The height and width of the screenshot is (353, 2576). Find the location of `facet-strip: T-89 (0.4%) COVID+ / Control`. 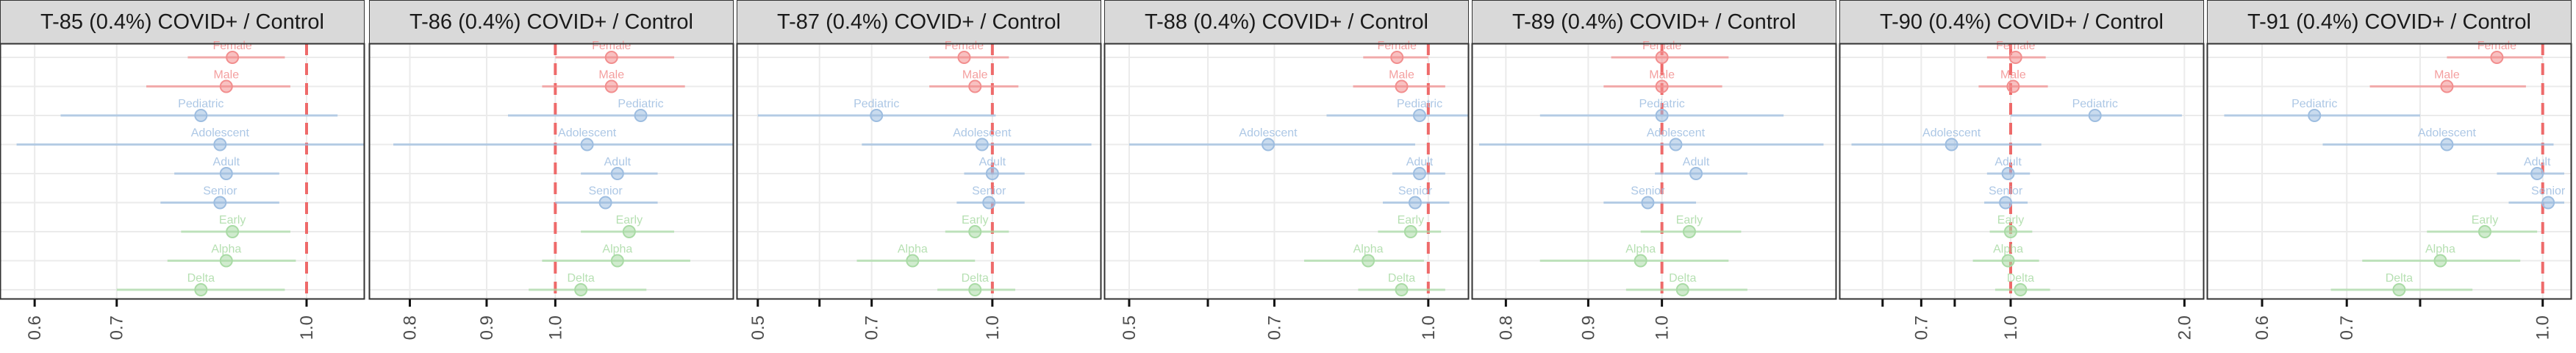

facet-strip: T-89 (0.4%) COVID+ / Control is located at coordinates (1654, 22).